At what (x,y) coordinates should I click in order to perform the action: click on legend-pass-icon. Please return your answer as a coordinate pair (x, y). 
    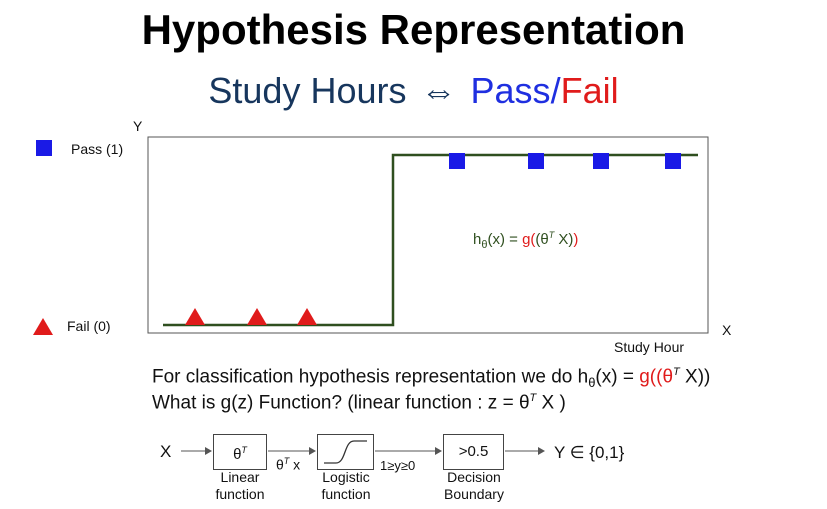
    Looking at the image, I should click on (44, 148).